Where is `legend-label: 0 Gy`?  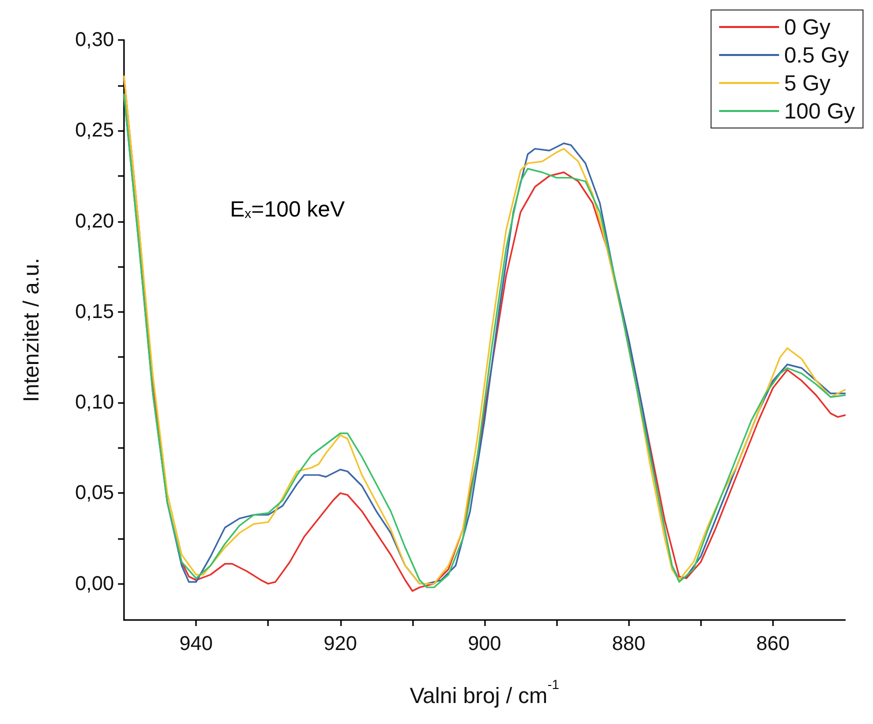
legend-label: 0 Gy is located at coordinates (807, 27).